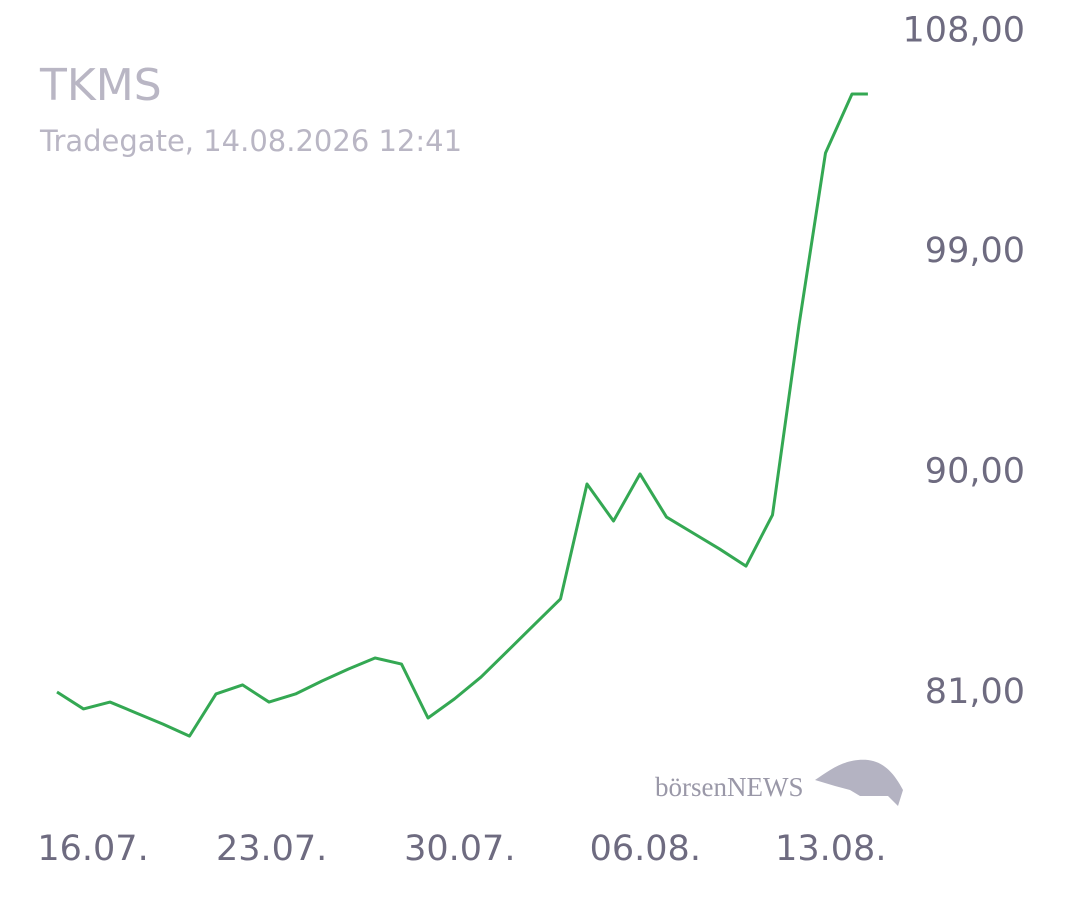  Describe the element at coordinates (859, 782) in the screenshot. I see `bull-icon` at that location.